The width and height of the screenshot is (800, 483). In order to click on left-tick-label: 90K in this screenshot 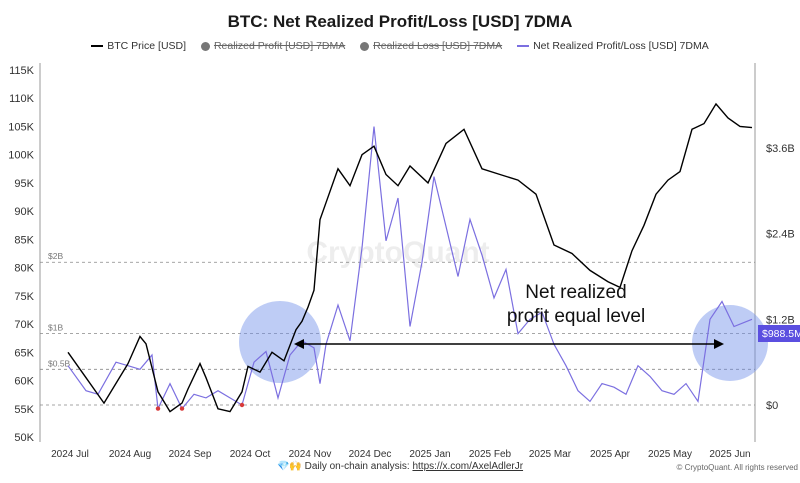, I will do `click(24, 212)`.